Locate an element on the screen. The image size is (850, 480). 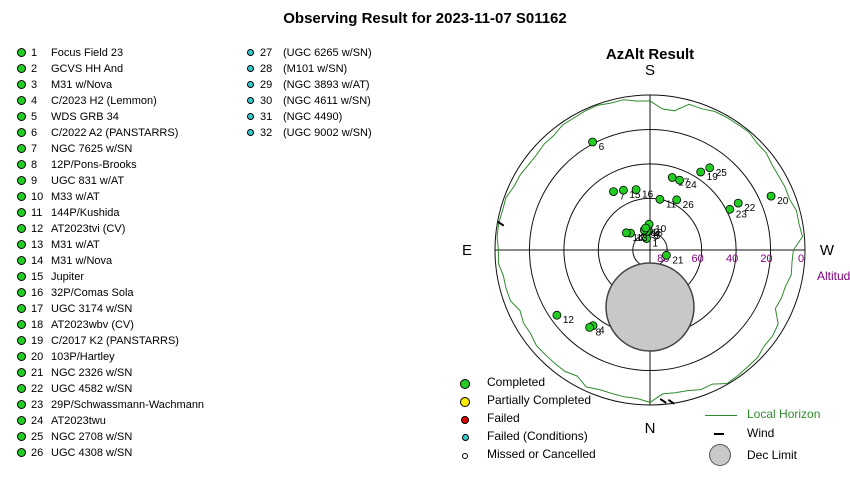
legend-partial-label: Partially Completed is located at coordinates (539, 400).